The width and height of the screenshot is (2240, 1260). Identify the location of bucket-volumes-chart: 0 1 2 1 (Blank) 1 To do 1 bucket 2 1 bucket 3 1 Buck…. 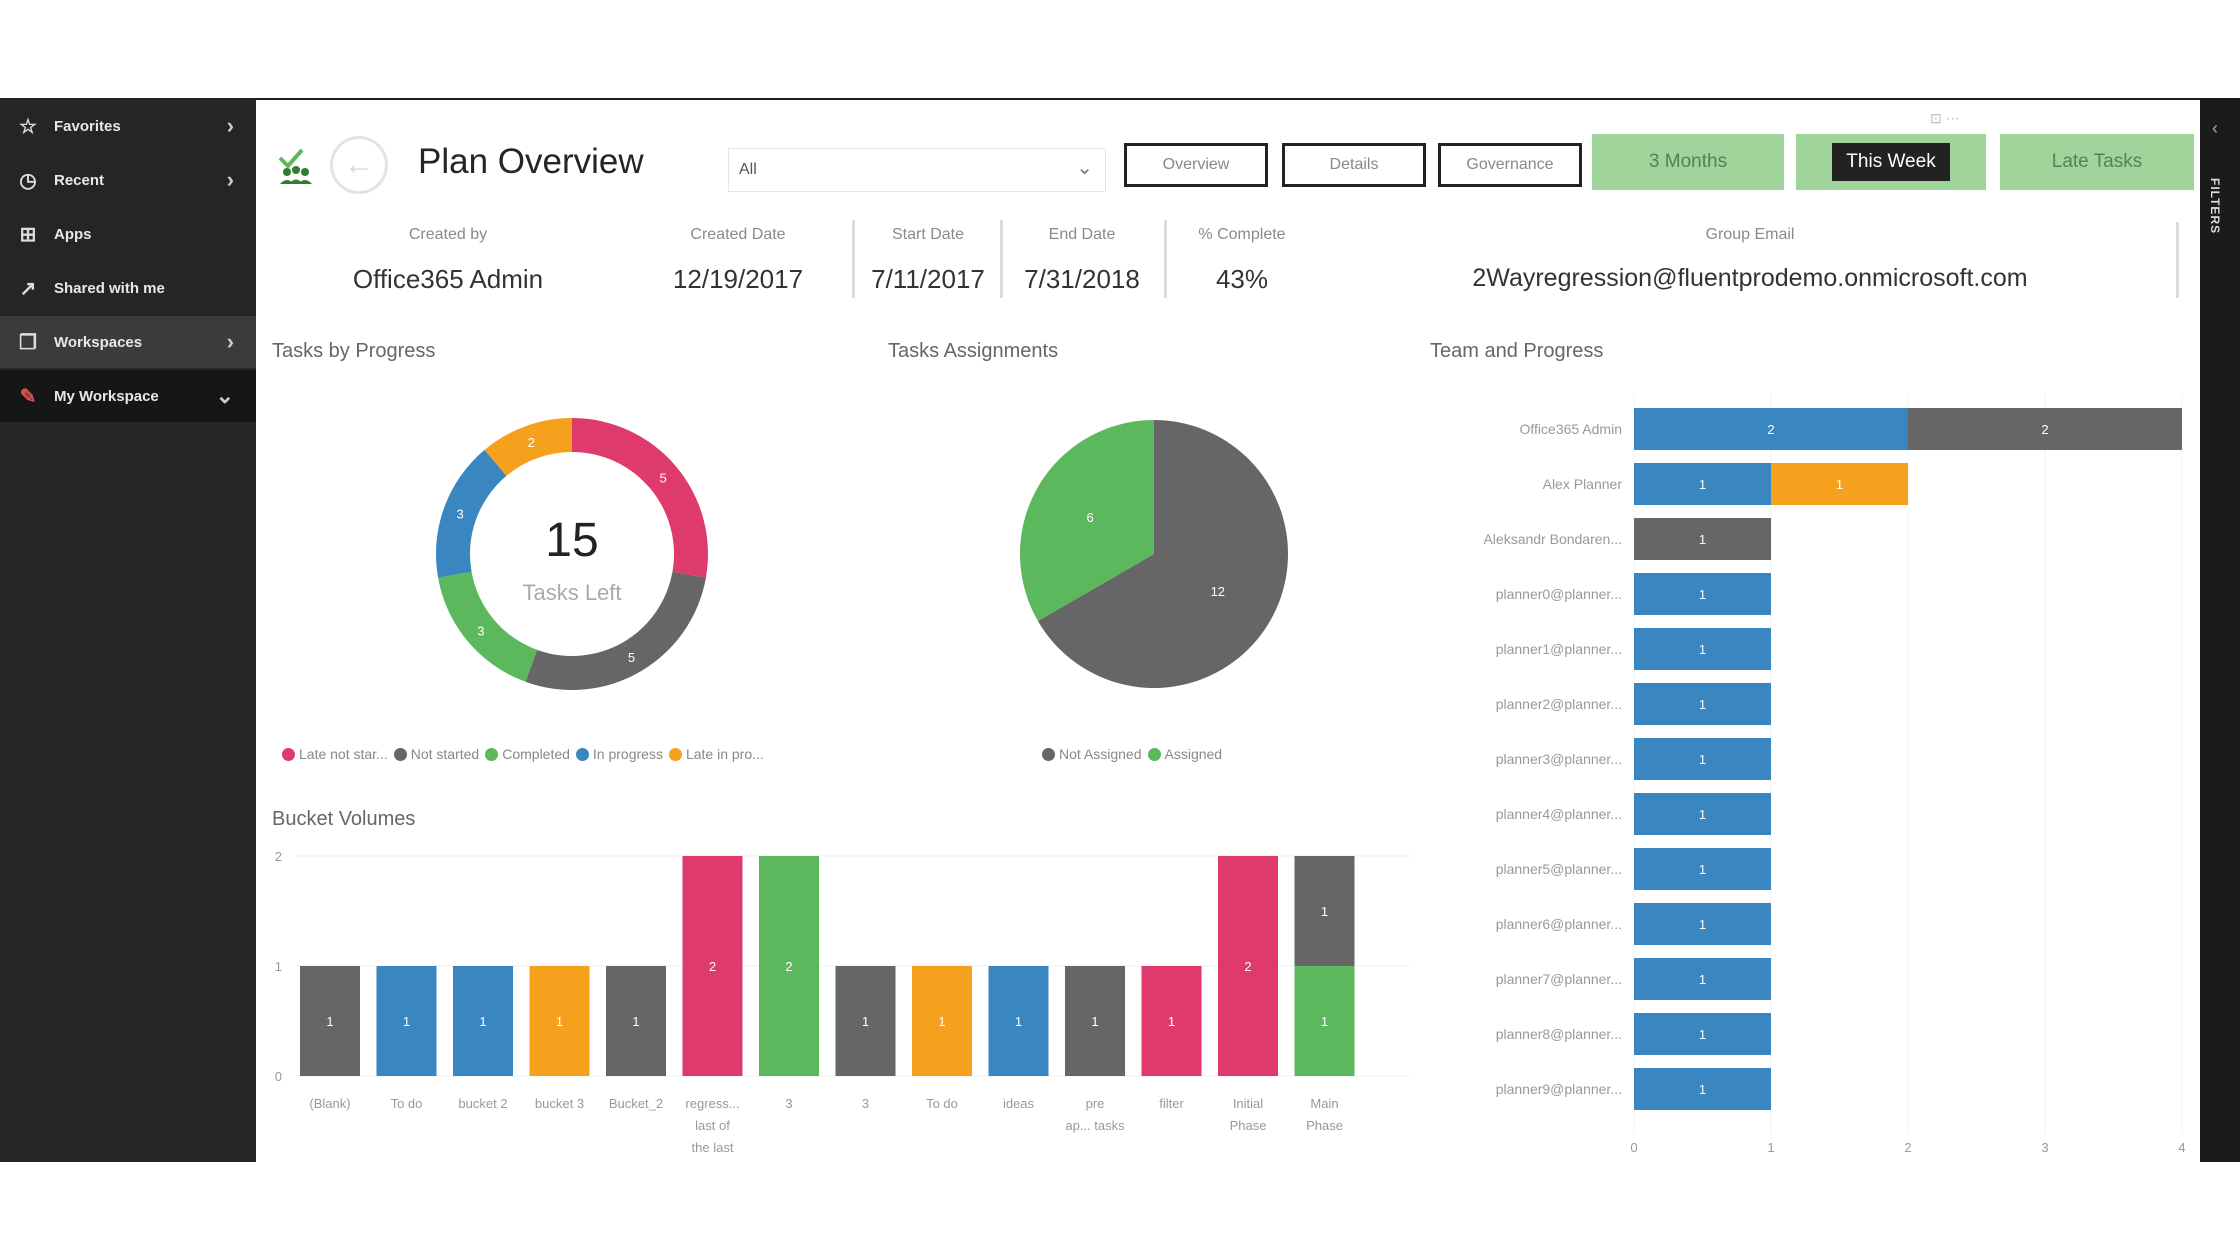
(845, 1001).